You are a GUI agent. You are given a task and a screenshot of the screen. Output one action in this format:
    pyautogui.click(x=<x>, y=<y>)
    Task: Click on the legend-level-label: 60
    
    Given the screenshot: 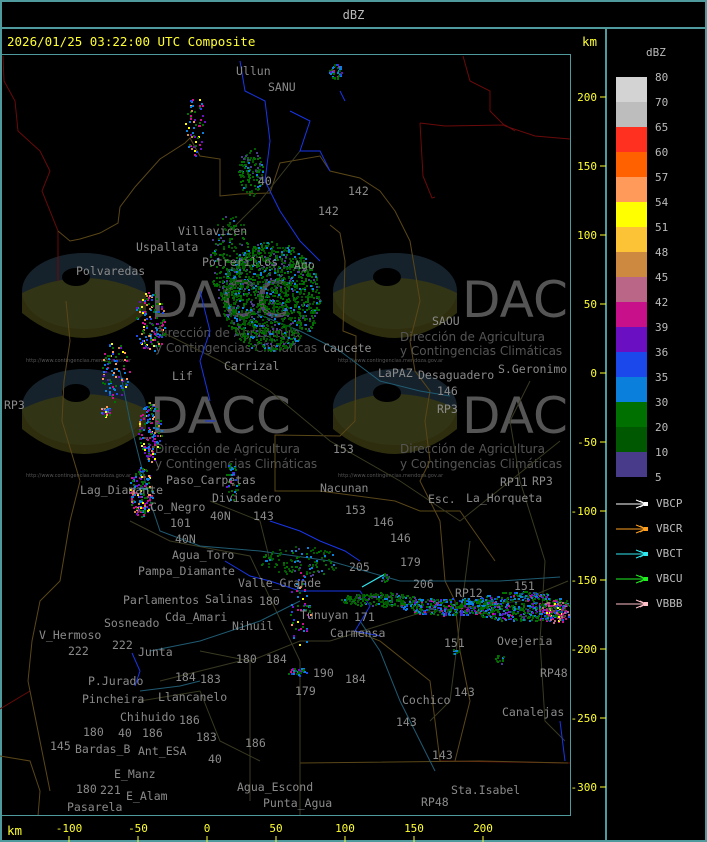 What is the action you would take?
    pyautogui.click(x=662, y=152)
    